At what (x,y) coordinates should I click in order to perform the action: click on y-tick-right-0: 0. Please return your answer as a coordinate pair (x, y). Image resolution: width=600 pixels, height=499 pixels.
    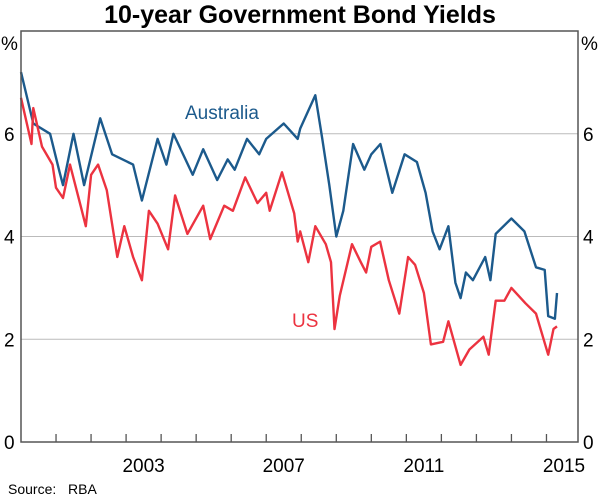
    Looking at the image, I should click on (588, 443).